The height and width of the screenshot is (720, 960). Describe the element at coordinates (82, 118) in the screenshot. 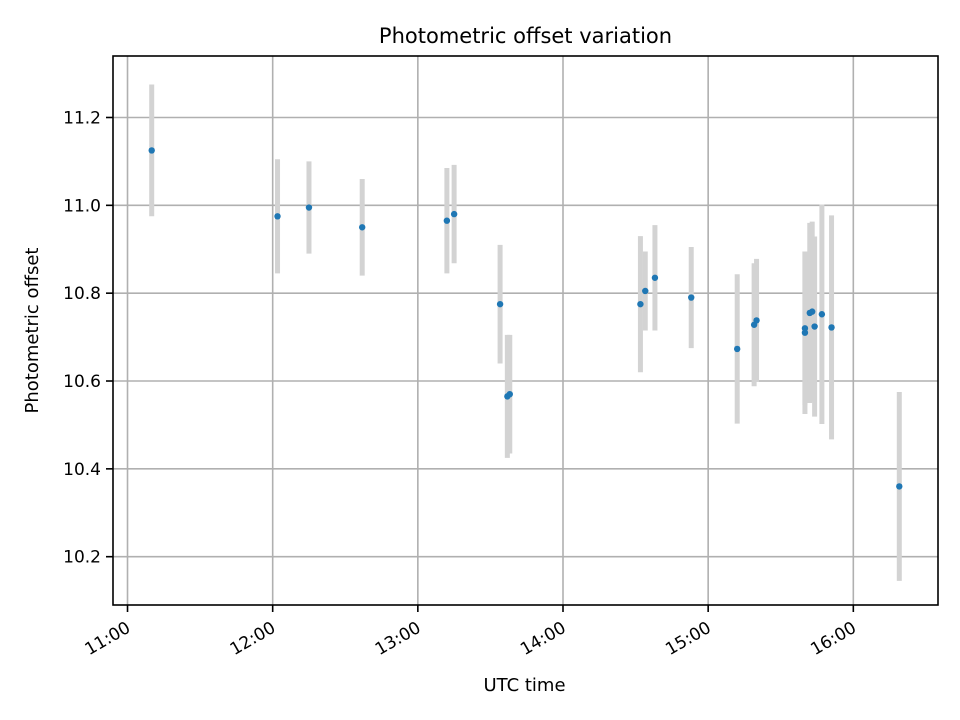

I see `y-tick-label: 11.2` at that location.